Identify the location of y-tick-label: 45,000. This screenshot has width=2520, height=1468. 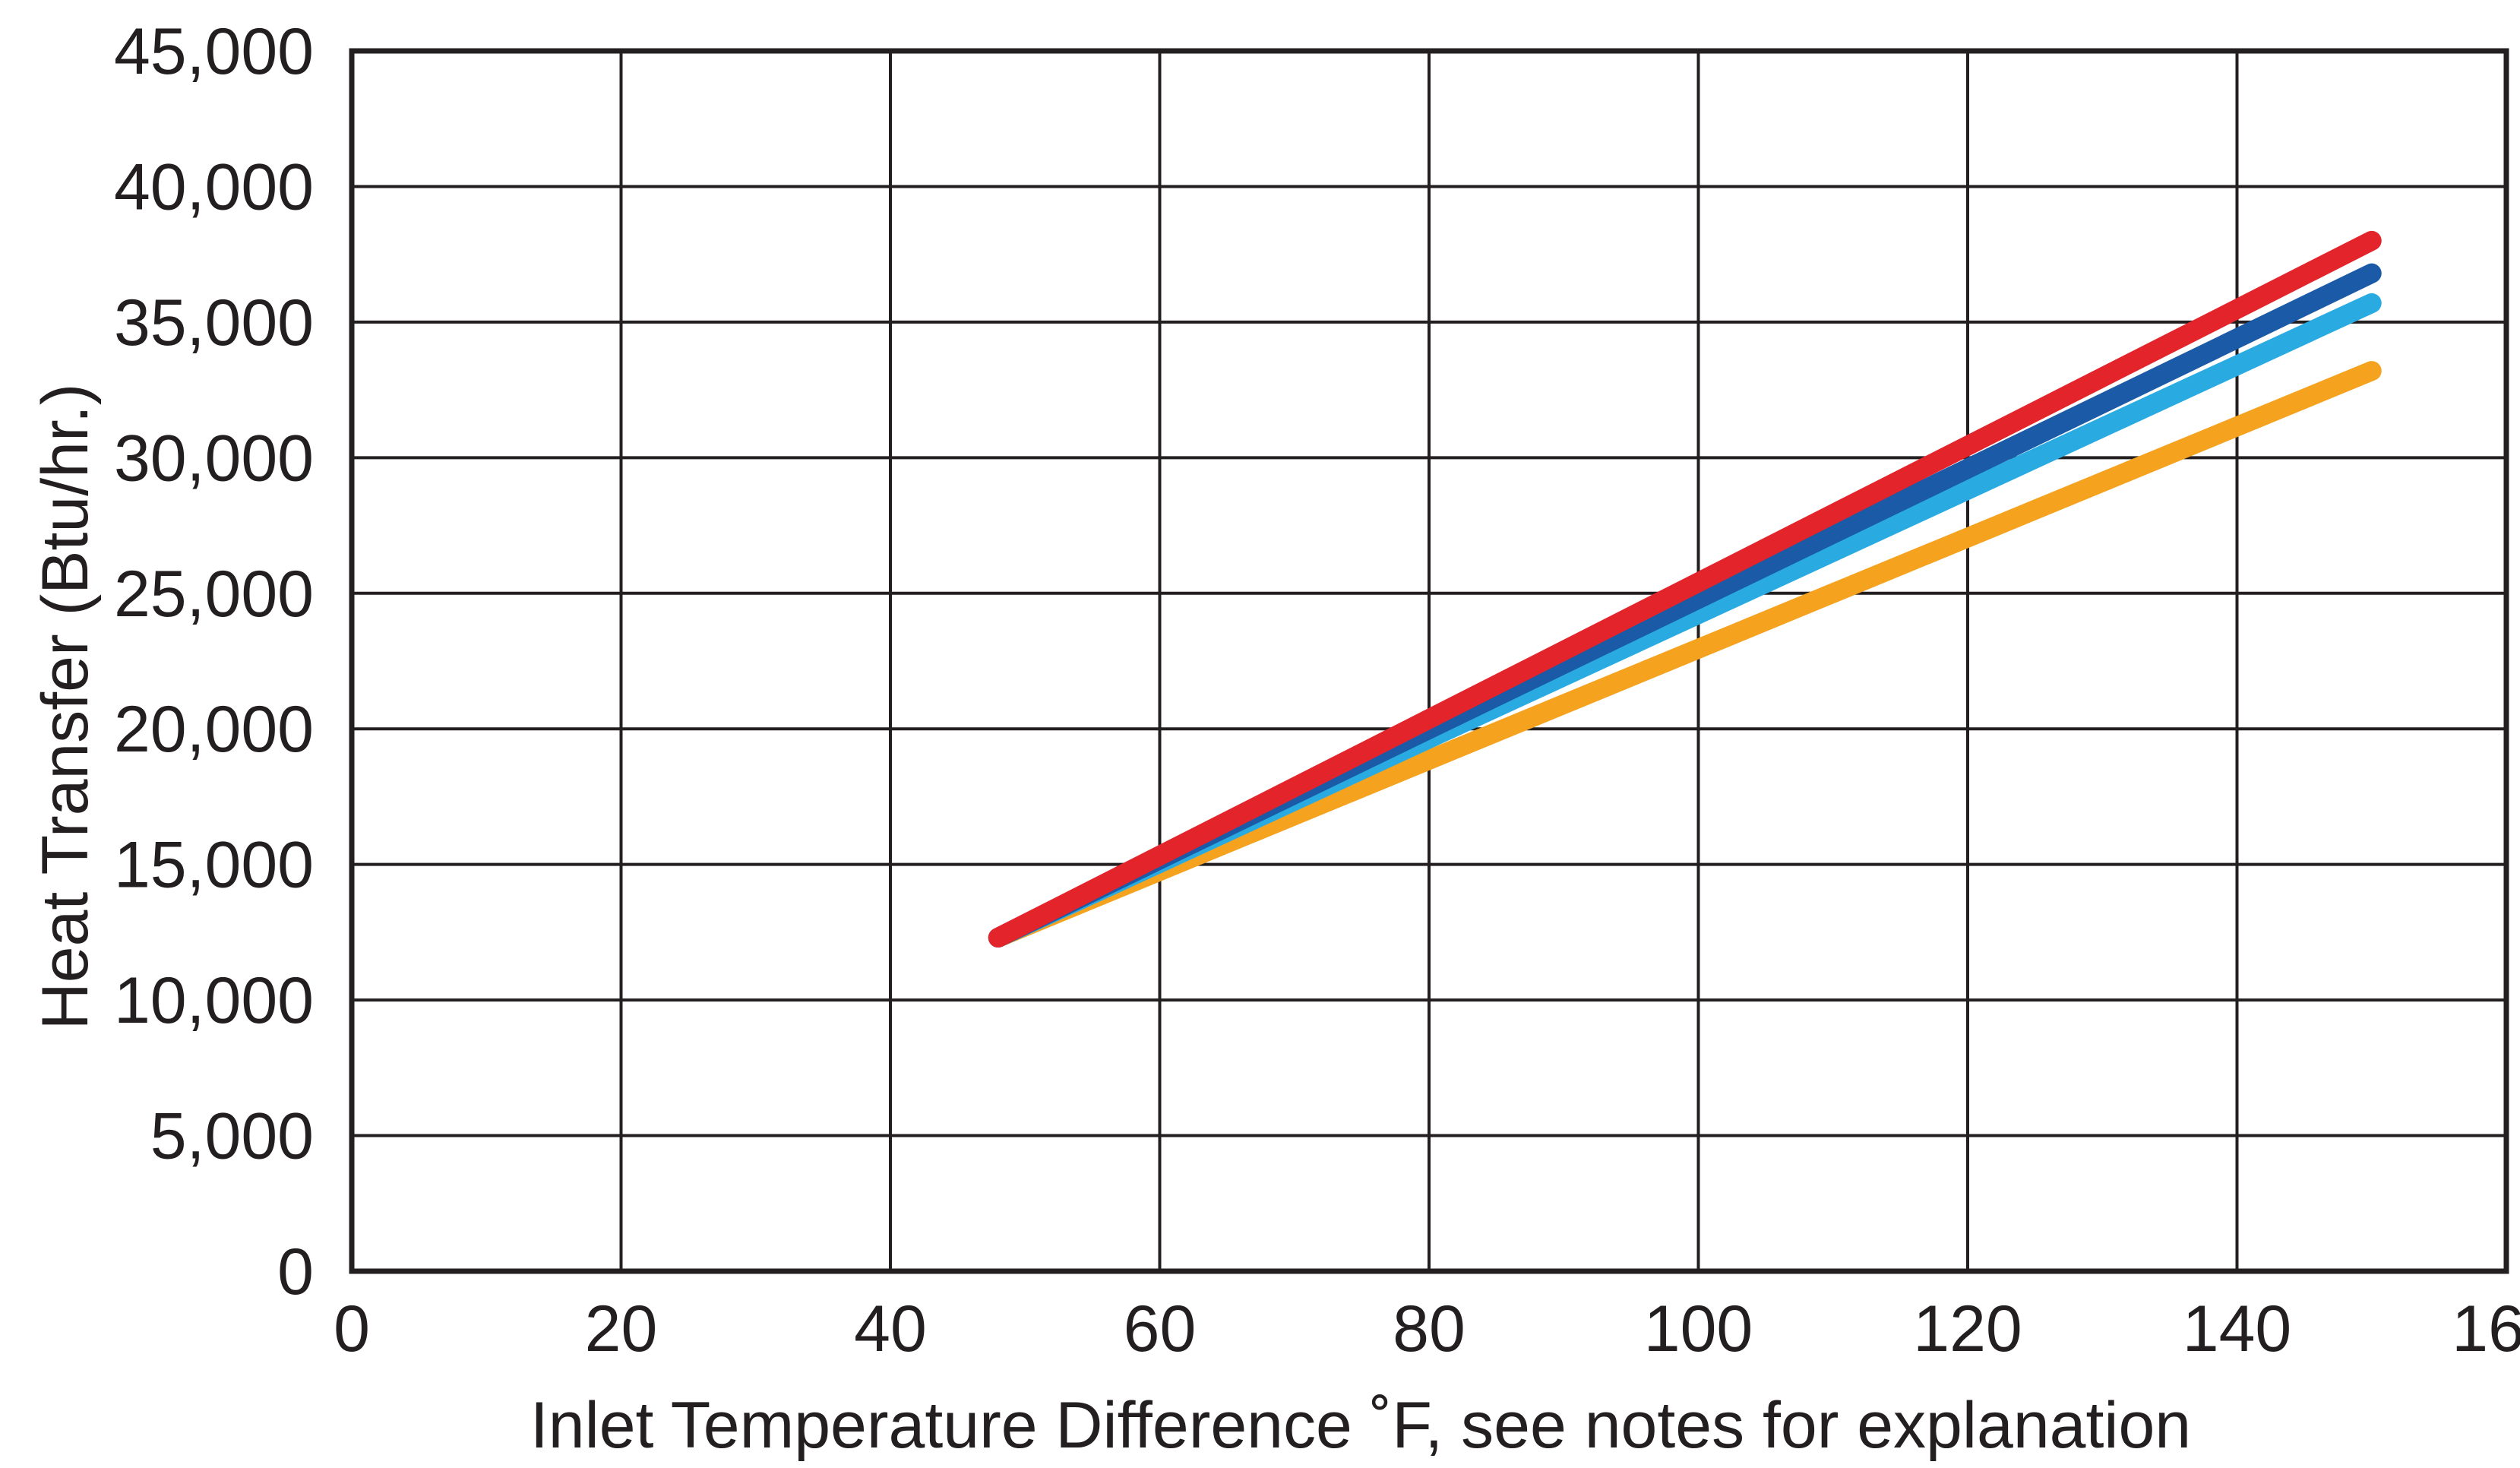
(214, 51).